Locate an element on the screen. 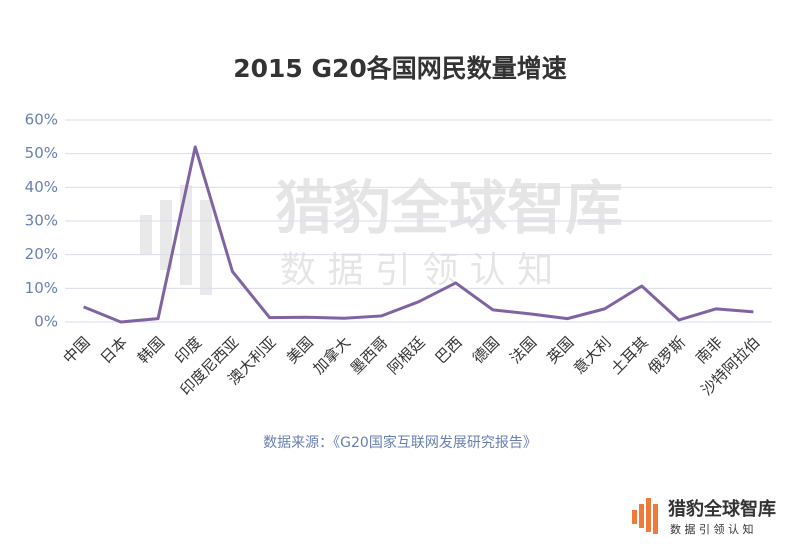 This screenshot has height=544, width=800. y-tick-label: 10% is located at coordinates (41, 288).